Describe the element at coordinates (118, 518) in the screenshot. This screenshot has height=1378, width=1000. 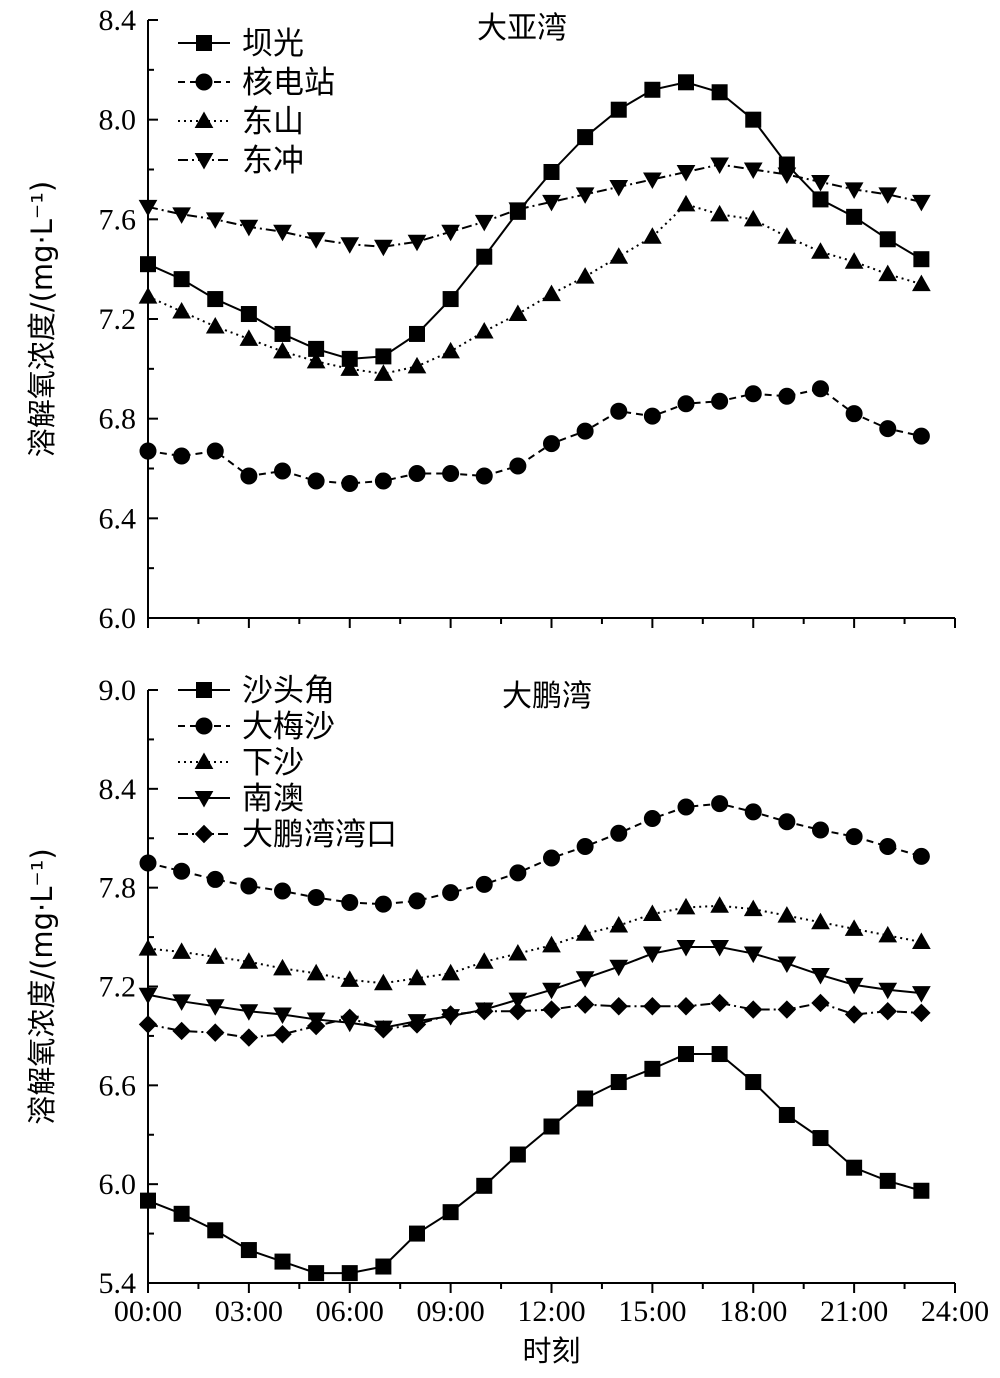
I see `y-tick-label: 6.4` at that location.